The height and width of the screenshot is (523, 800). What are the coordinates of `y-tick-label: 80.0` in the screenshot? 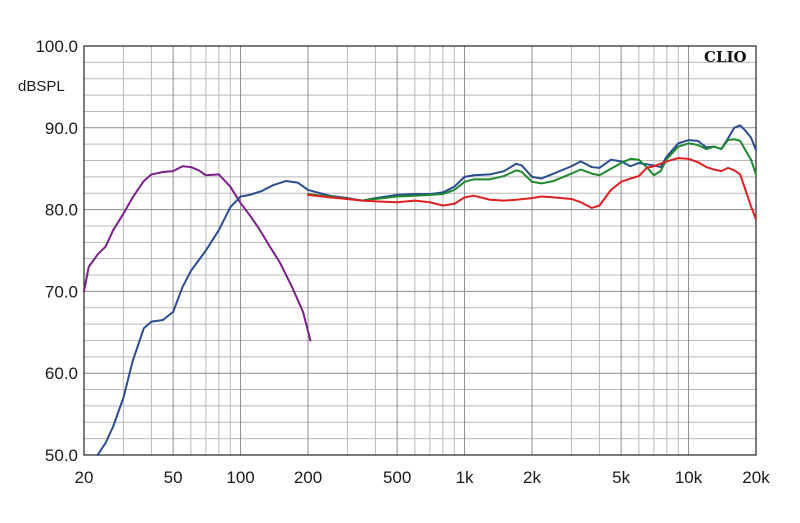 It's located at (61, 210).